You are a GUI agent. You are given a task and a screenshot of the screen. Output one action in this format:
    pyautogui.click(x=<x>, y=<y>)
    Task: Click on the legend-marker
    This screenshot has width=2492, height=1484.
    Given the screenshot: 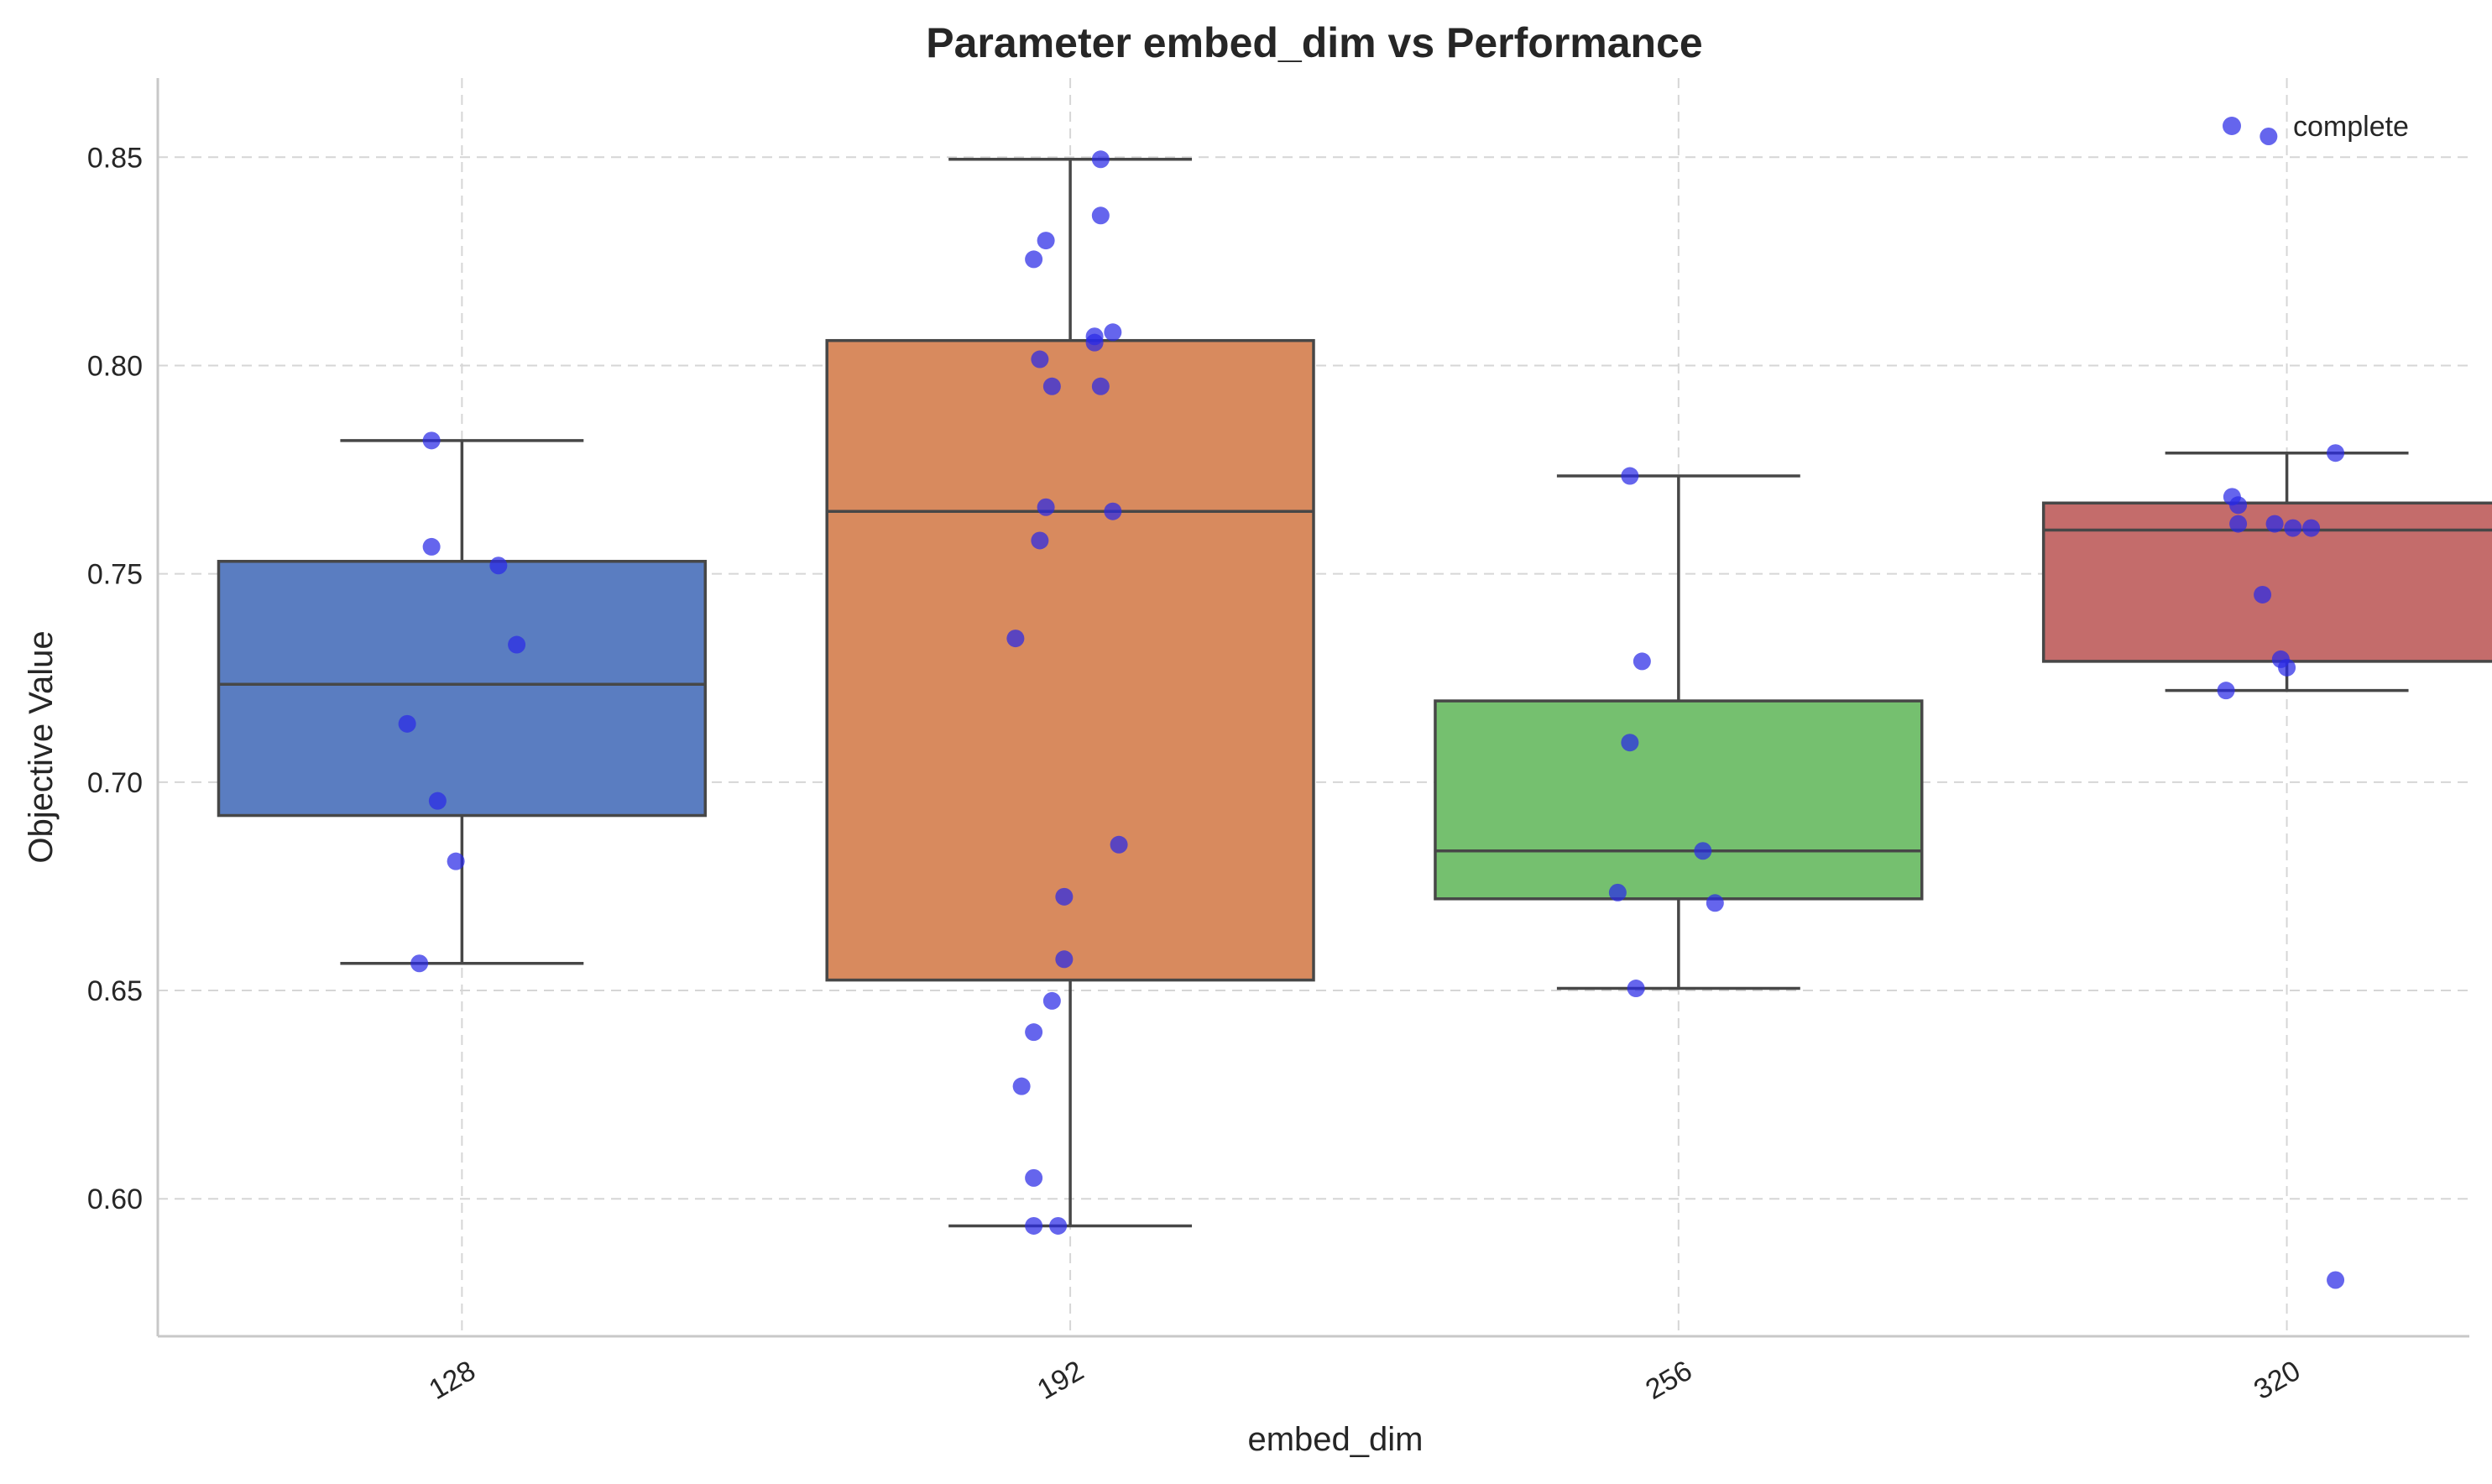 What is the action you would take?
    pyautogui.click(x=2232, y=126)
    